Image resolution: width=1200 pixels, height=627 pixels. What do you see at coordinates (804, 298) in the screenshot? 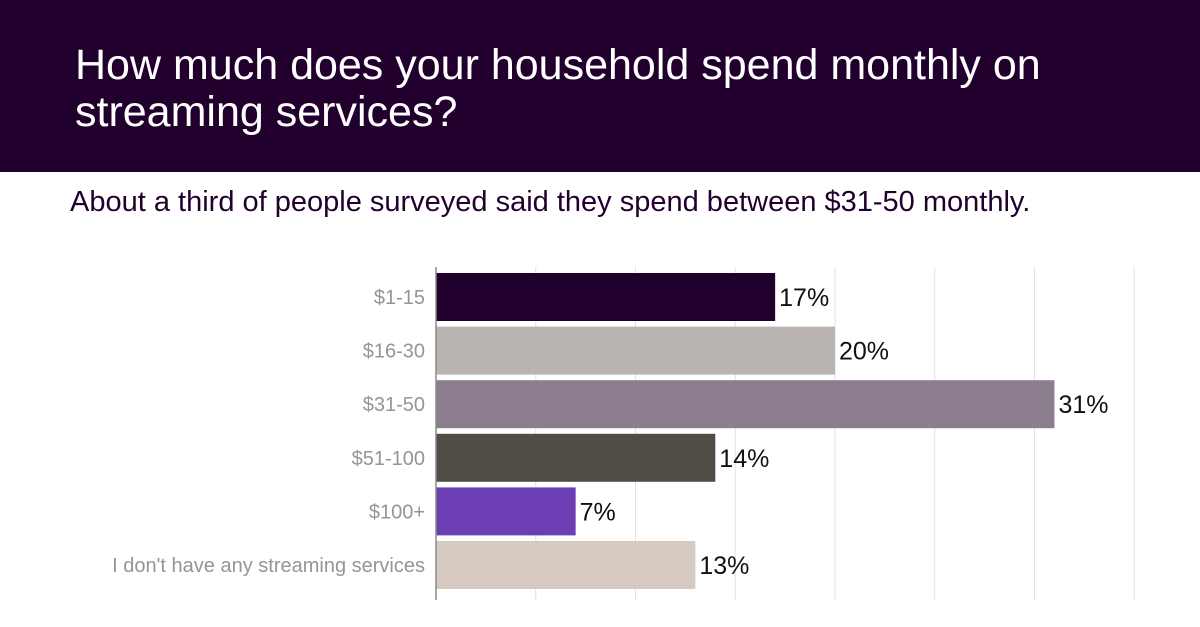
I see `data-label: 17%` at bounding box center [804, 298].